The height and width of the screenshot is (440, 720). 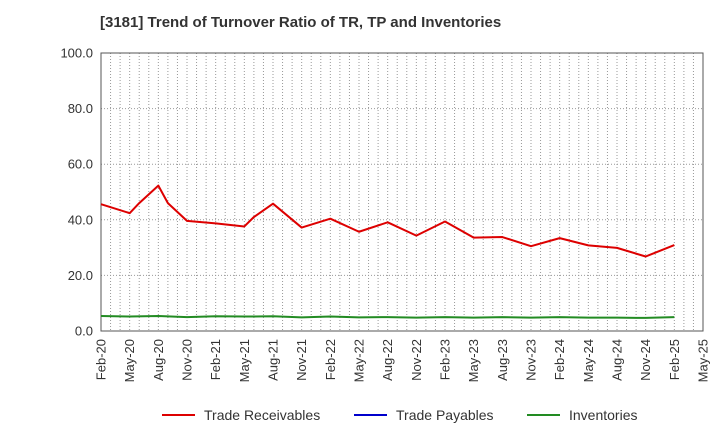 I want to click on x-tick-label: Feb-25, so click(x=674, y=359).